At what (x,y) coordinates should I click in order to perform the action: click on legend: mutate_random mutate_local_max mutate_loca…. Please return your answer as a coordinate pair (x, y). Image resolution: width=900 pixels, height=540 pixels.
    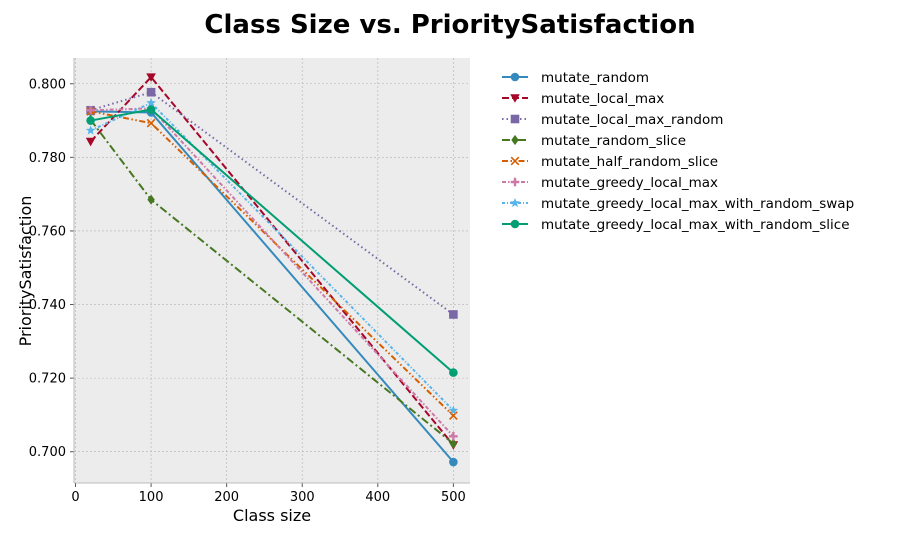
    Looking at the image, I should click on (678, 151).